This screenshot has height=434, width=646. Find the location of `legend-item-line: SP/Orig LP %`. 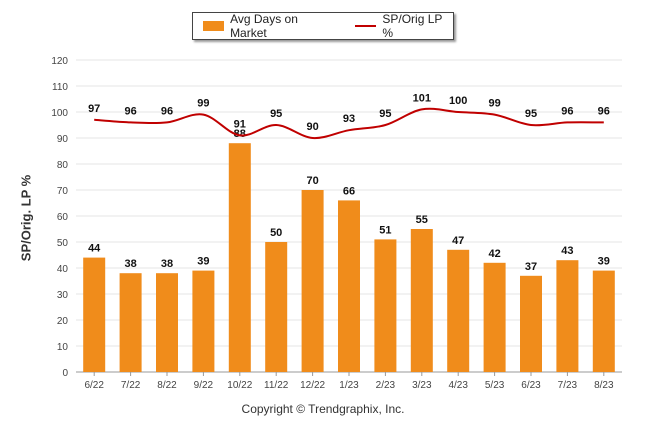

legend-item-line: SP/Orig LP % is located at coordinates (404, 26).